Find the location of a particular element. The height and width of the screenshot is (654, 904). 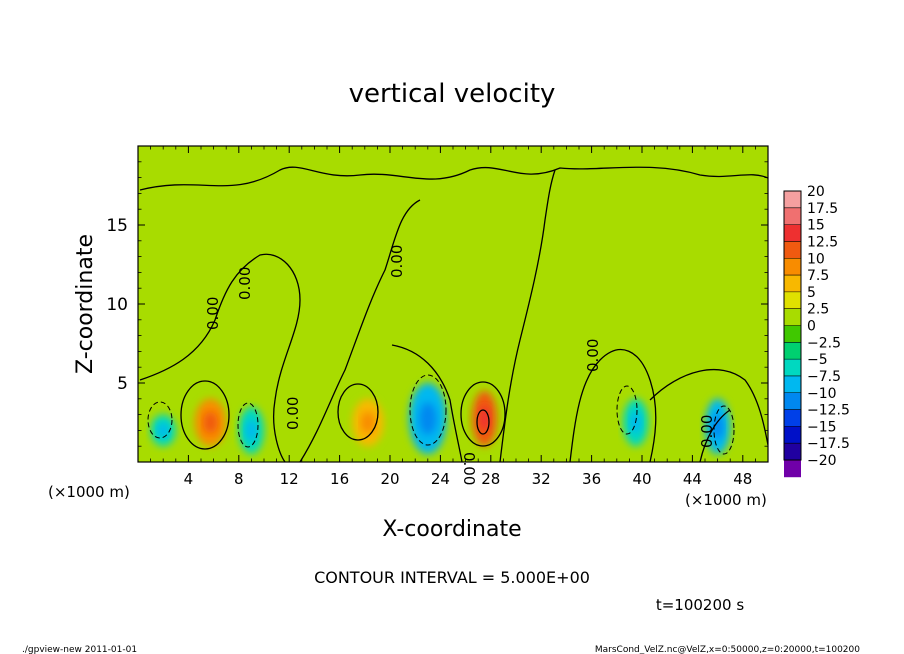

y-tick-label: 15 is located at coordinates (117, 226).